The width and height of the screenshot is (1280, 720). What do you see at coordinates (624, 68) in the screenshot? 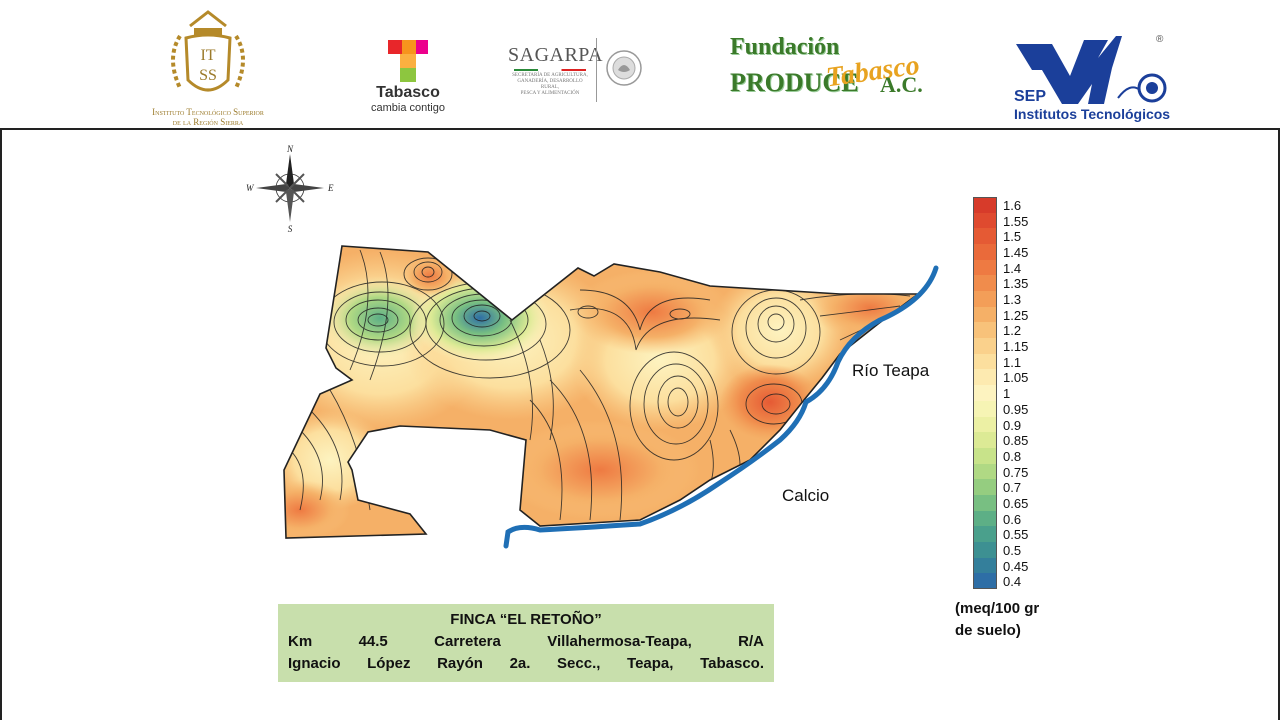
I see `mexico-seal-icon` at bounding box center [624, 68].